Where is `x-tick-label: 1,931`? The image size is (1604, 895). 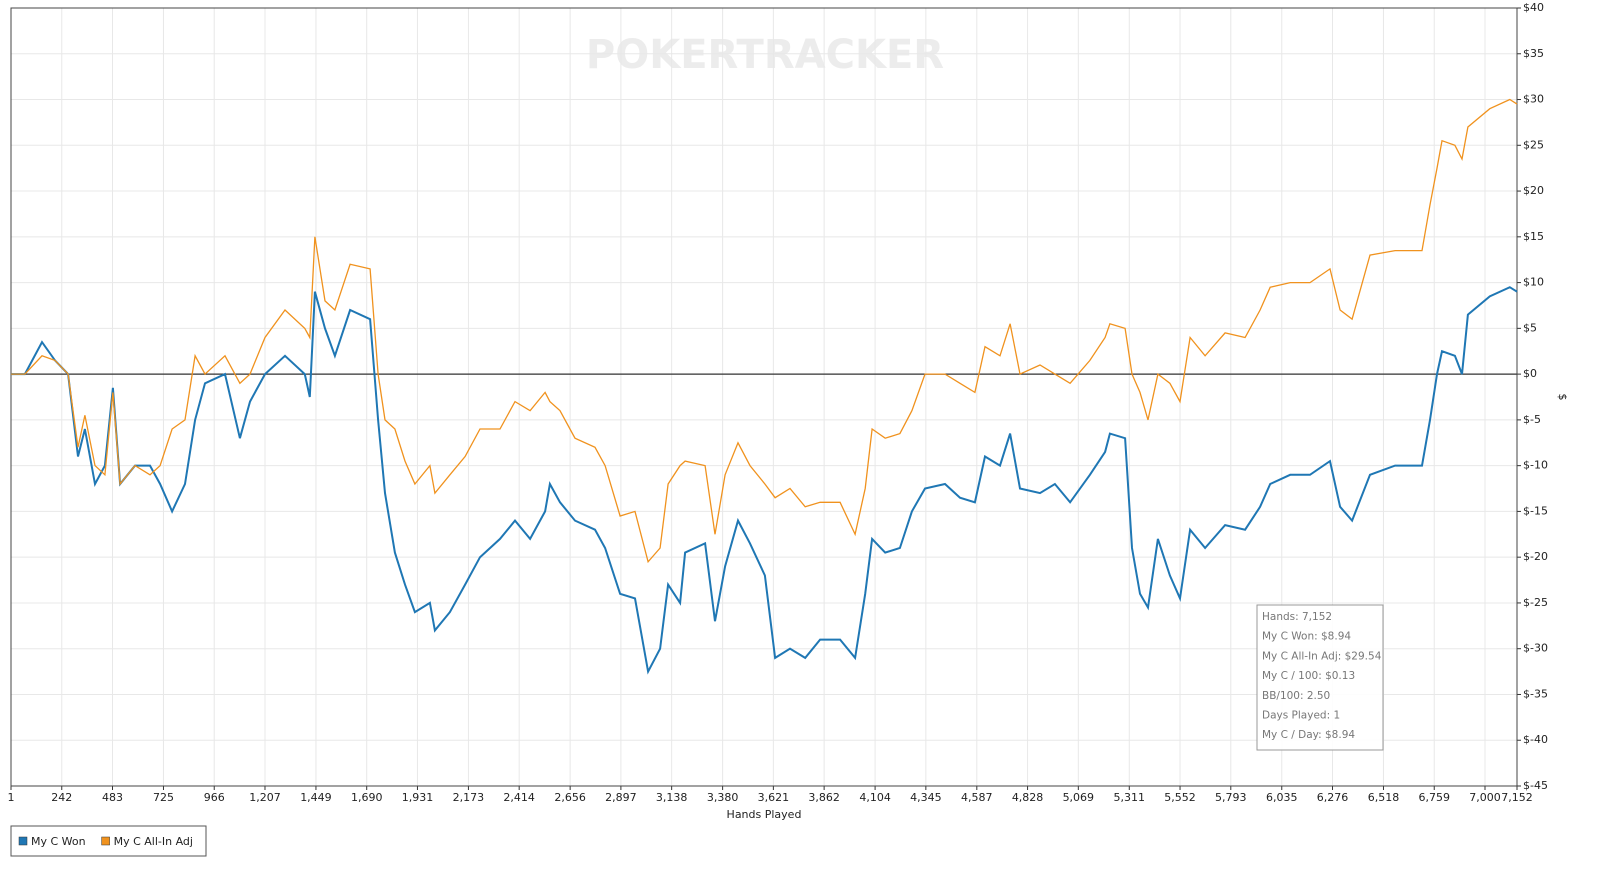
x-tick-label: 1,931 is located at coordinates (418, 797).